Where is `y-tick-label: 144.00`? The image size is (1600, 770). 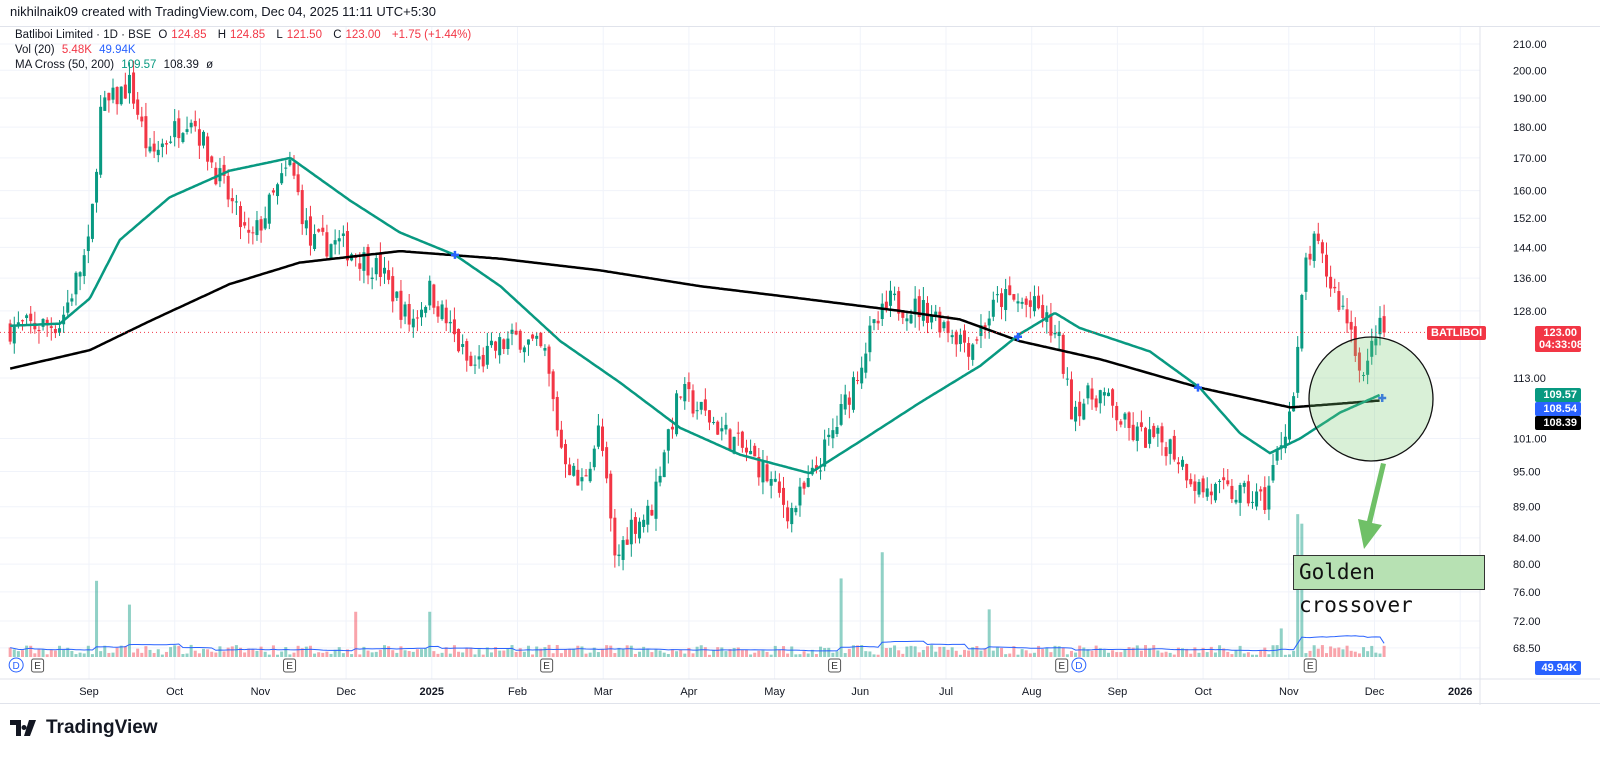
y-tick-label: 144.00 is located at coordinates (1530, 248).